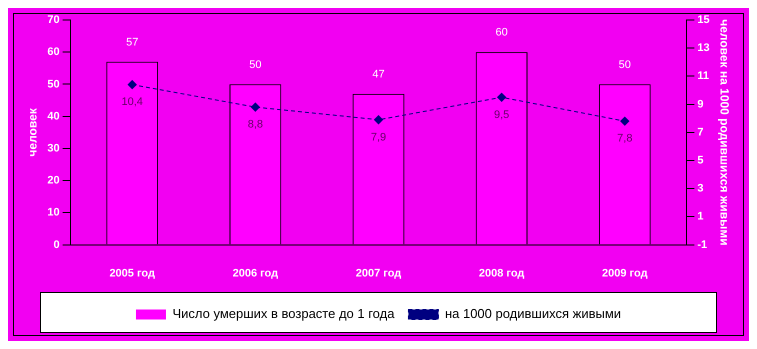  Describe the element at coordinates (53, 148) in the screenshot. I see `y-tick-label: 30` at that location.